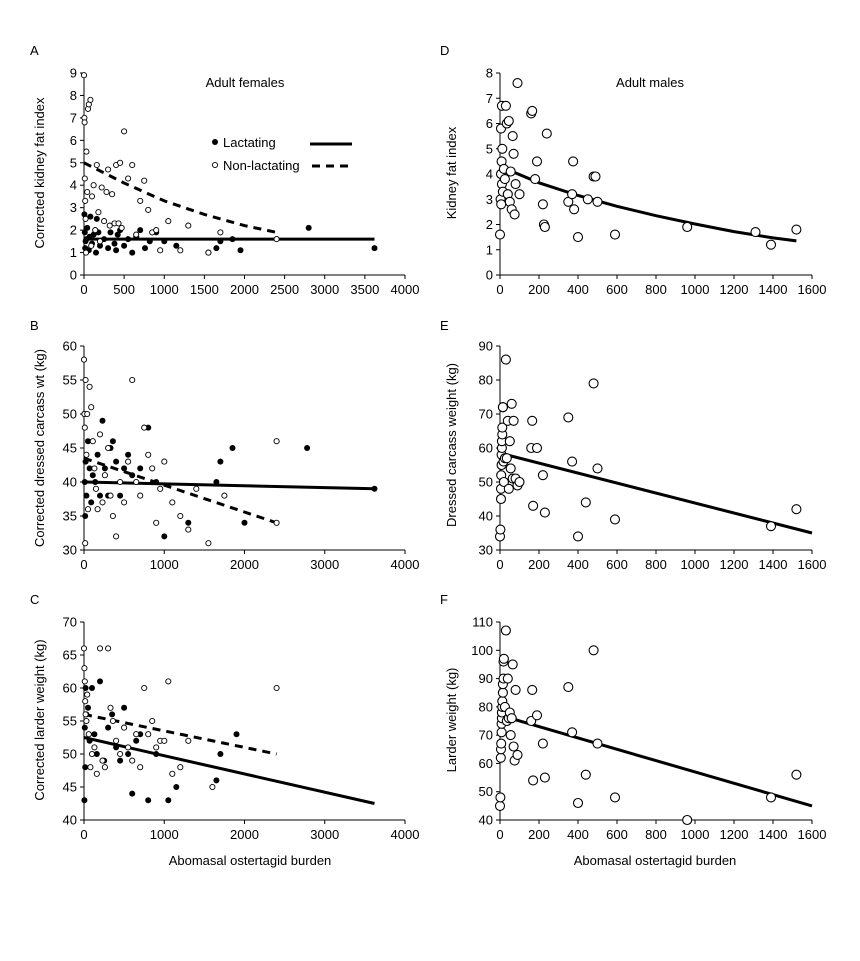 This screenshot has height=961, width=860. What do you see at coordinates (204, 289) in the screenshot?
I see `panel-a-x-tick-label: 1500` at bounding box center [204, 289].